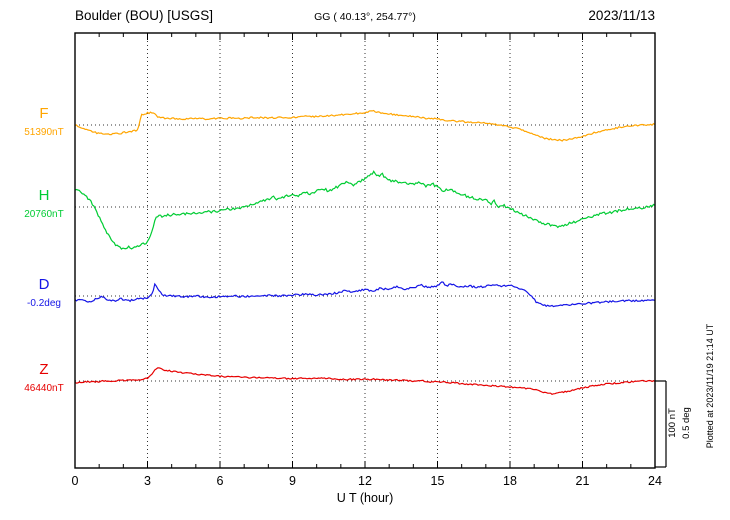 The width and height of the screenshot is (730, 520). Describe the element at coordinates (220, 481) in the screenshot. I see `x-tick-label: 6` at that location.